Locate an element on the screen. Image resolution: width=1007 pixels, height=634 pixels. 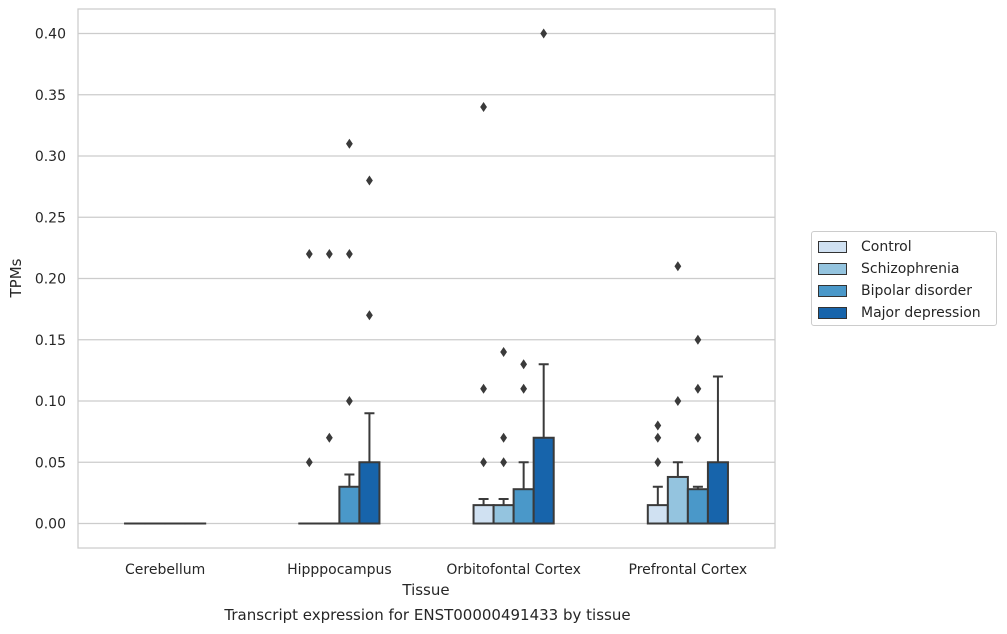
y-tick-label: 0.00 is located at coordinates (50, 525).